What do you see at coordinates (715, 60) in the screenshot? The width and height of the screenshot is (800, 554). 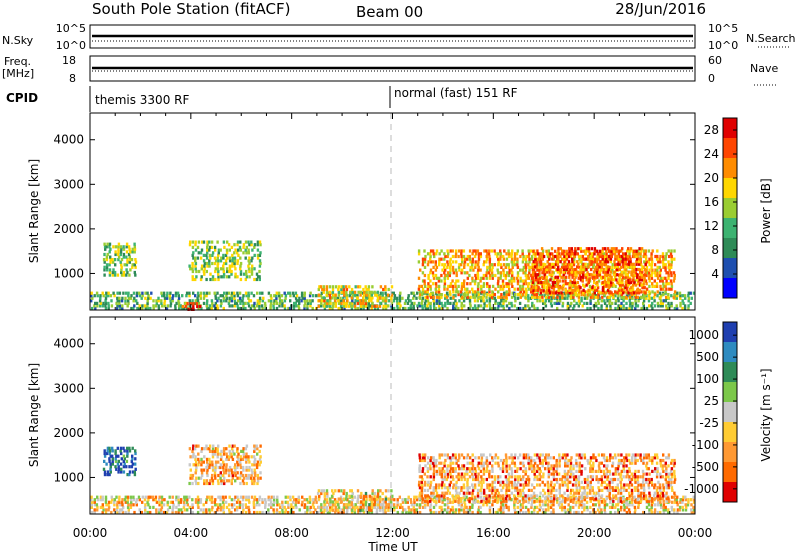 I see `nave-tick-top: 60` at bounding box center [715, 60].